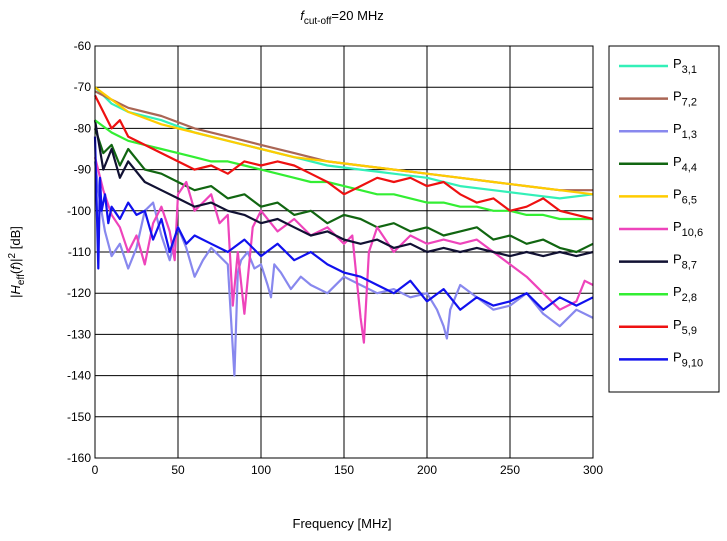  I want to click on y-axis-ticks: -160 -150 -140 -130 -120 -110 -100 -90 -80 -70 -60, so click(79, 252).